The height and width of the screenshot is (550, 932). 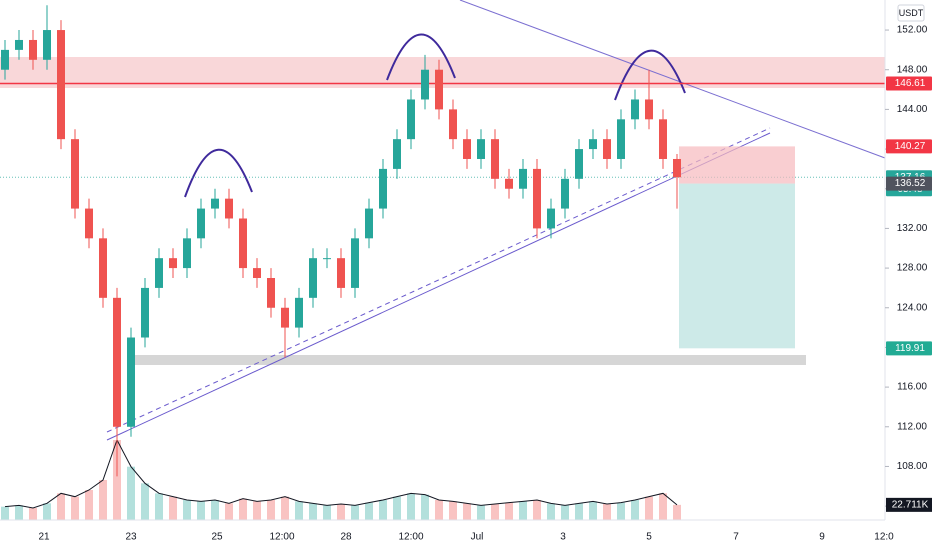 I want to click on currency-box, so click(x=911, y=13).